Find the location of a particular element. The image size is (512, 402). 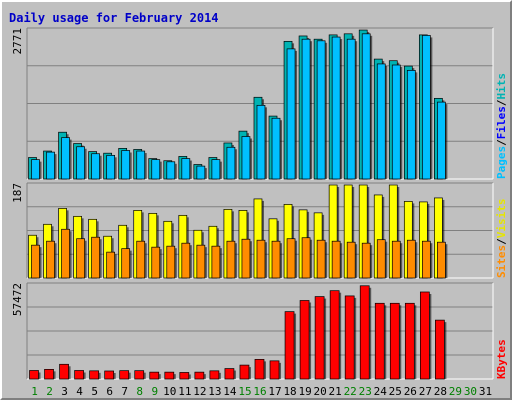

legend-files: Files is located at coordinates (501, 122).